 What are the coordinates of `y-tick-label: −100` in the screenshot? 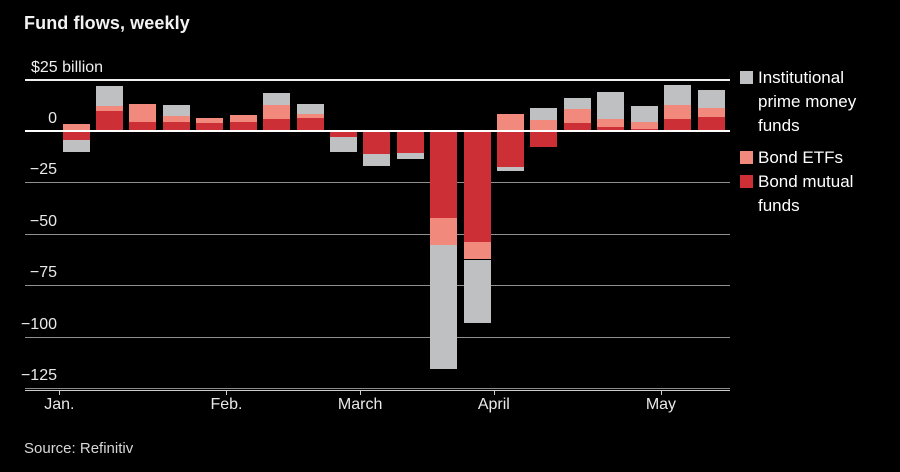 It's located at (38, 324).